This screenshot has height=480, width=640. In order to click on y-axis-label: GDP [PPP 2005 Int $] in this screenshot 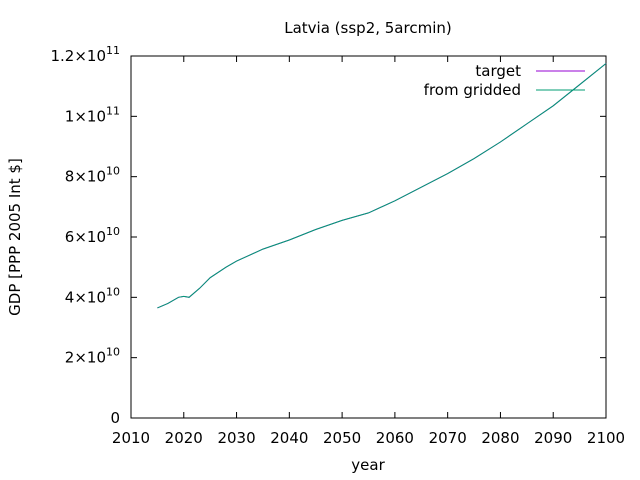, I will do `click(15, 237)`.